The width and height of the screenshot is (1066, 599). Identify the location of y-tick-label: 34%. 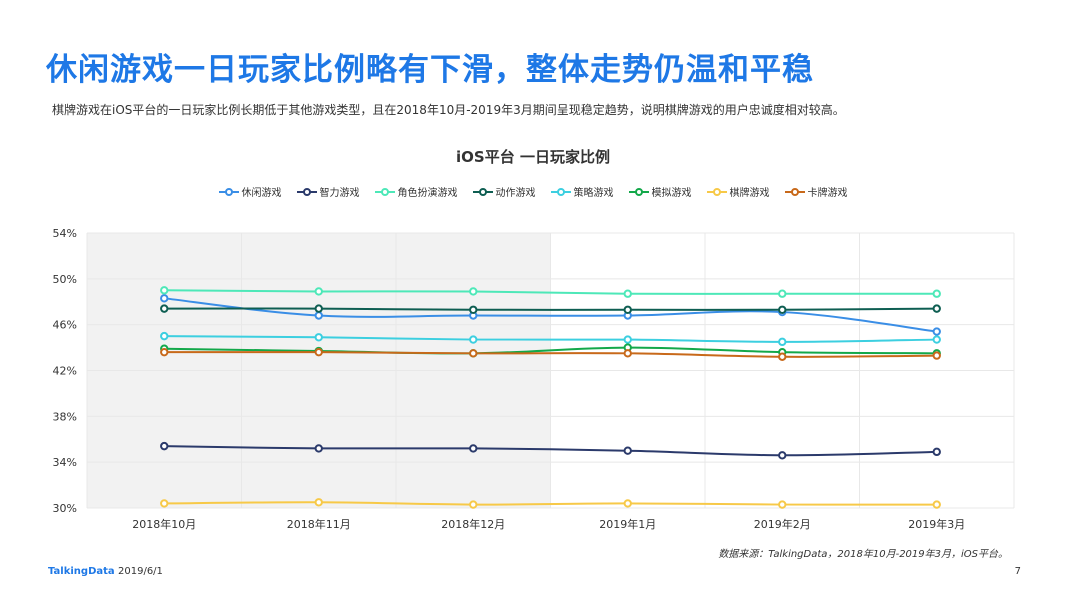
(65, 462).